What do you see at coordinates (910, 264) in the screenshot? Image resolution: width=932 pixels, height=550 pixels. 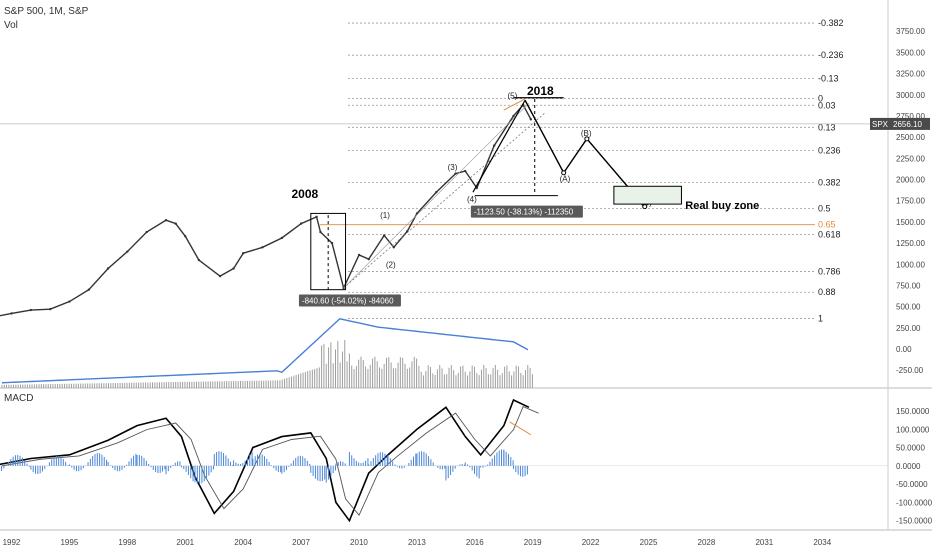 I see `y-tick-label: 1000.00` at bounding box center [910, 264].